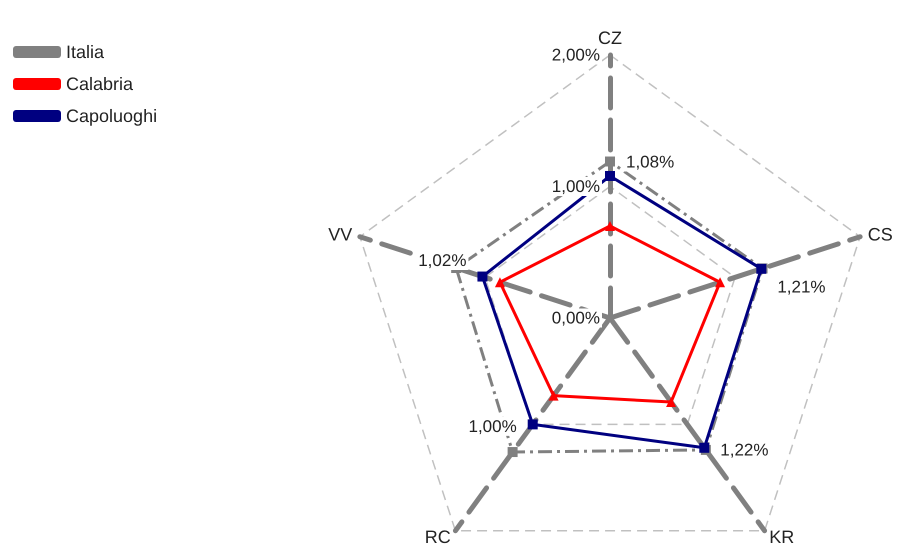  I want to click on data-label: 1,08%, so click(650, 162).